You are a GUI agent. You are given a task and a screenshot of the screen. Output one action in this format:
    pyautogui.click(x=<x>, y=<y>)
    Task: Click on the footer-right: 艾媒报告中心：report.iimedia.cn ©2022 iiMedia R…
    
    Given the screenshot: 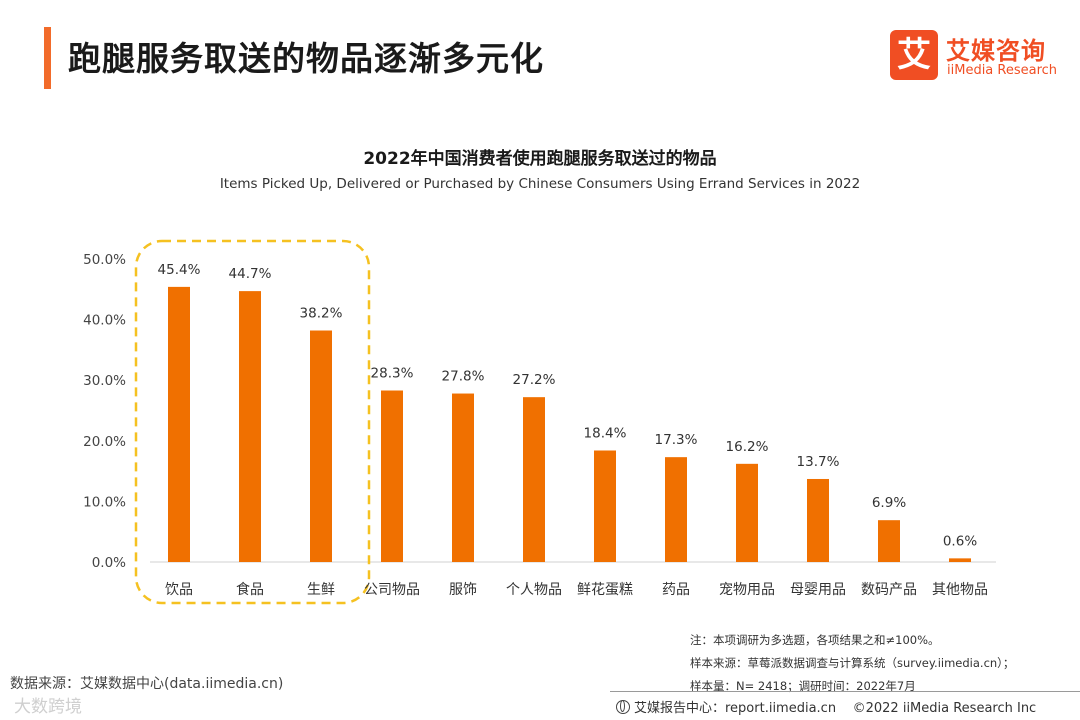 What is the action you would take?
    pyautogui.click(x=826, y=706)
    